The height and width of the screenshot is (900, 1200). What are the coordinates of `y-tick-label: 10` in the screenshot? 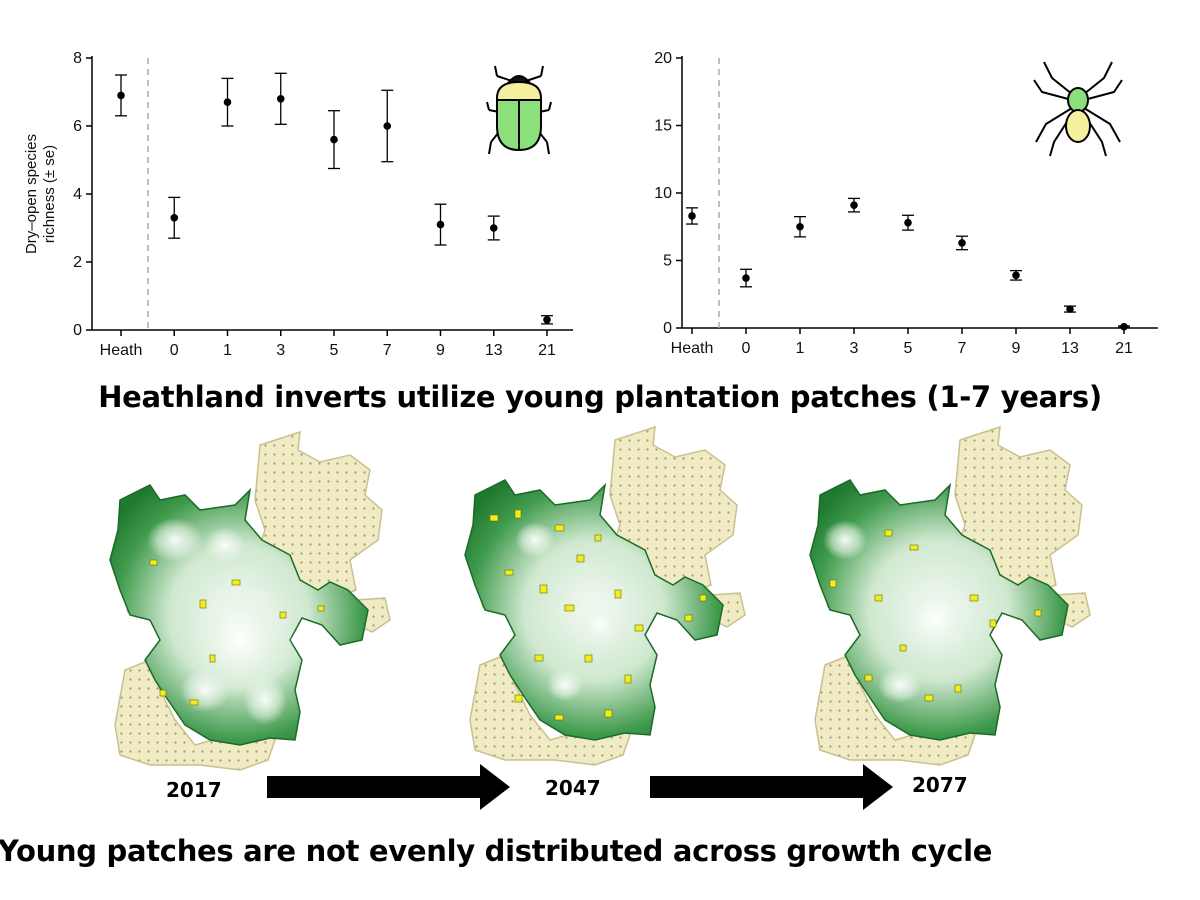 It's located at (663, 193).